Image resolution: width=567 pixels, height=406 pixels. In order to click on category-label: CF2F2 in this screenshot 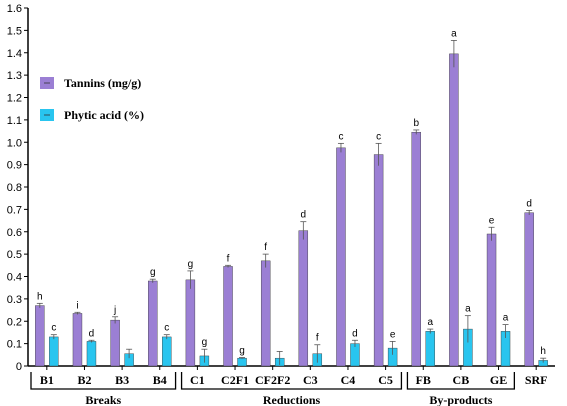, I will do `click(272, 380)`.